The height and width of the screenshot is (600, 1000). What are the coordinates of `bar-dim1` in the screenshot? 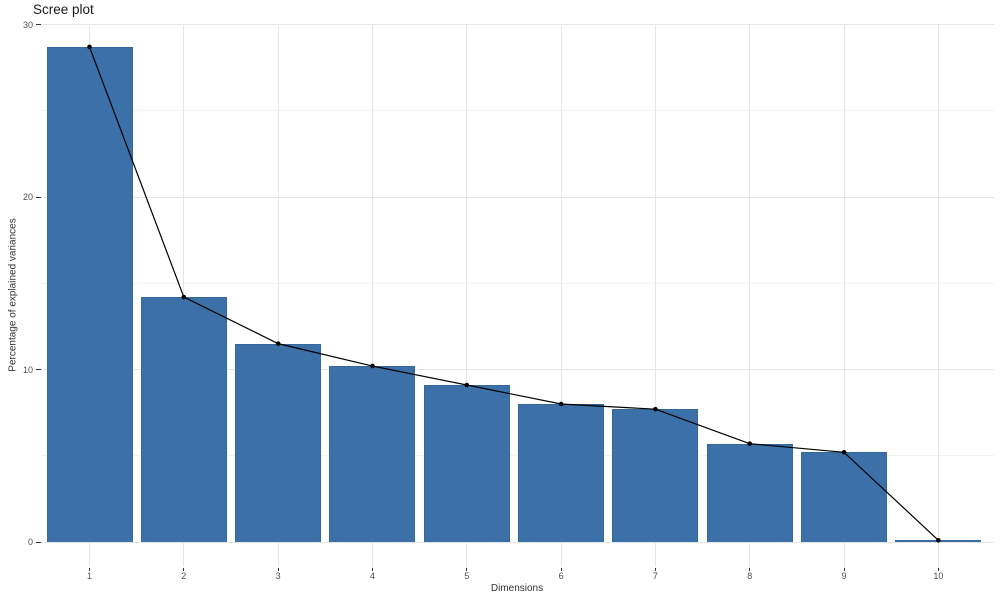 It's located at (89, 294).